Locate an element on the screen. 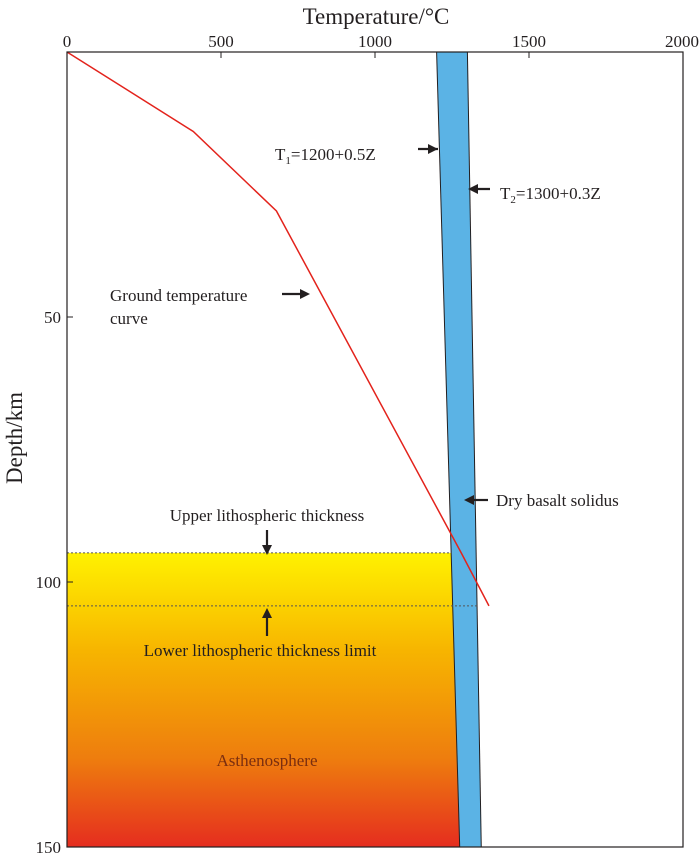  x-tick-label: 0 is located at coordinates (67, 41).